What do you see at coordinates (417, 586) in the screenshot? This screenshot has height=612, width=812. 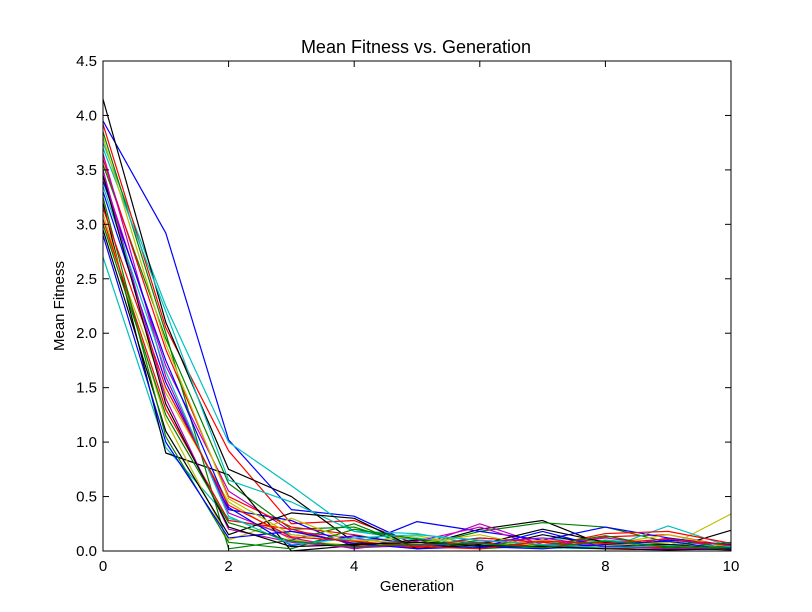 I see `x-axis-title: Generation` at bounding box center [417, 586].